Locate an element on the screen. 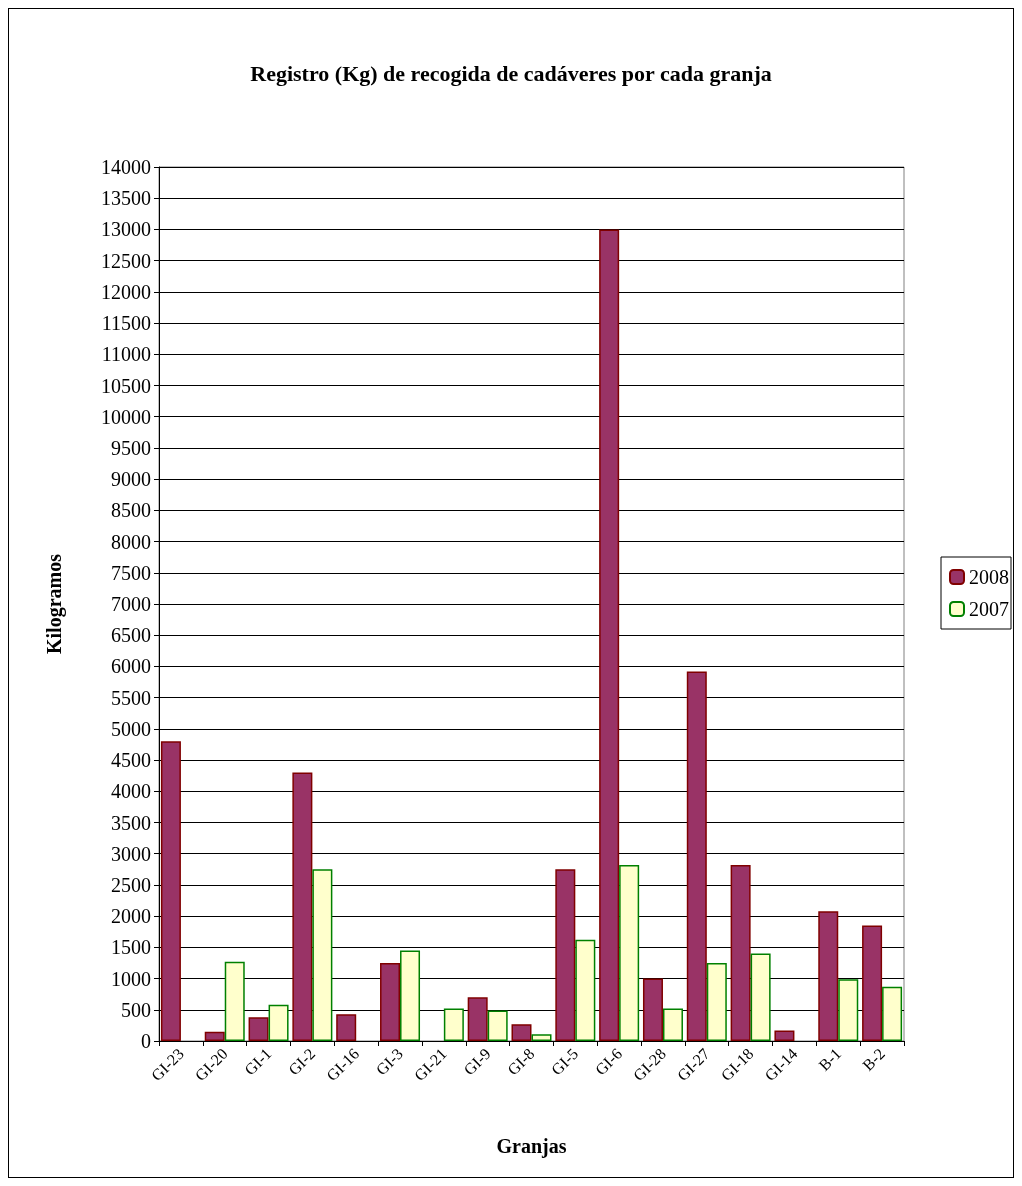  y-tick-label: 8000 is located at coordinates (131, 541).